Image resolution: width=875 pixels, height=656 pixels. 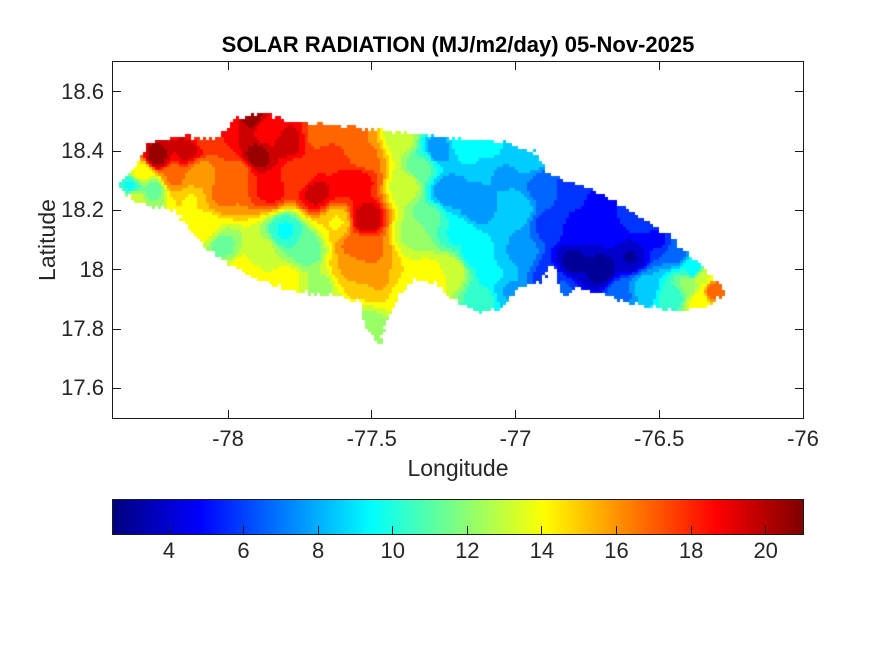 I want to click on y-axis-label: Latitude, so click(x=47, y=240).